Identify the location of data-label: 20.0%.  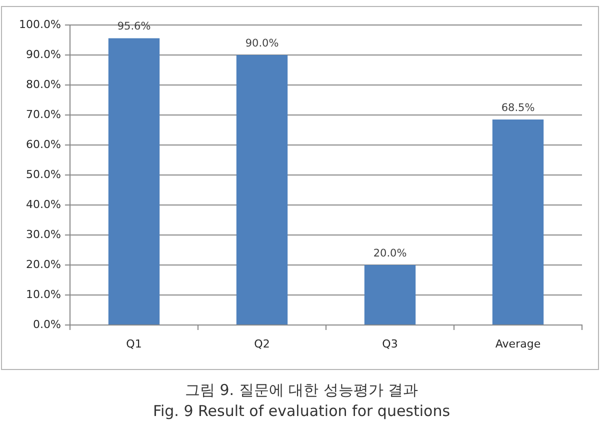
(390, 253).